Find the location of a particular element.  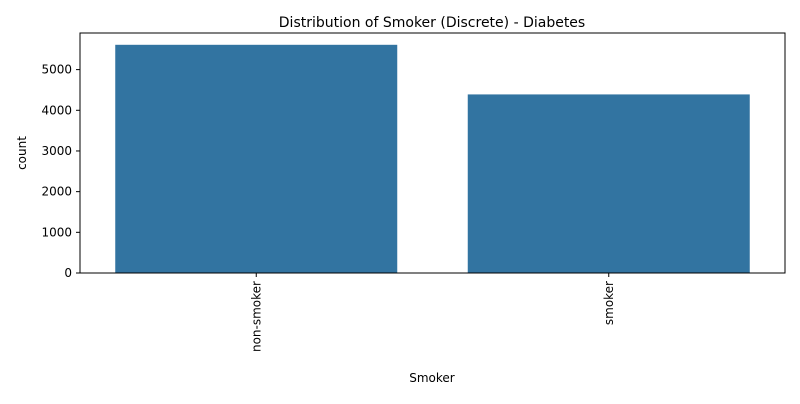

y-tick-label: 0 is located at coordinates (68, 273).